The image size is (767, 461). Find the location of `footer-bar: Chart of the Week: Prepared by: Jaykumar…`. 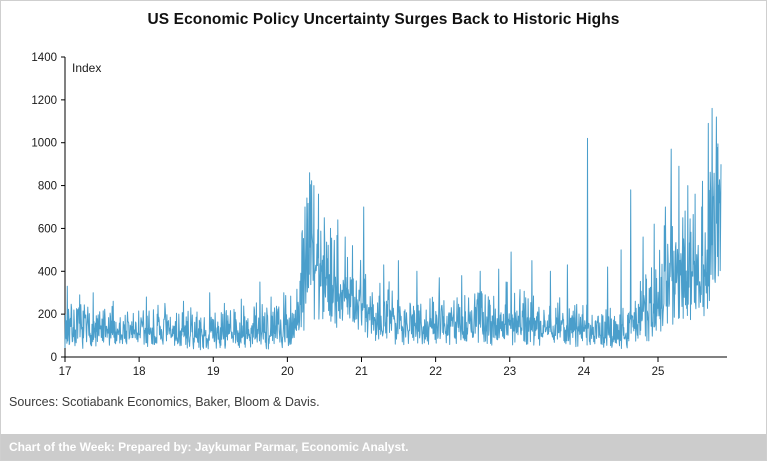

footer-bar: Chart of the Week: Prepared by: Jaykumar… is located at coordinates (383, 447).